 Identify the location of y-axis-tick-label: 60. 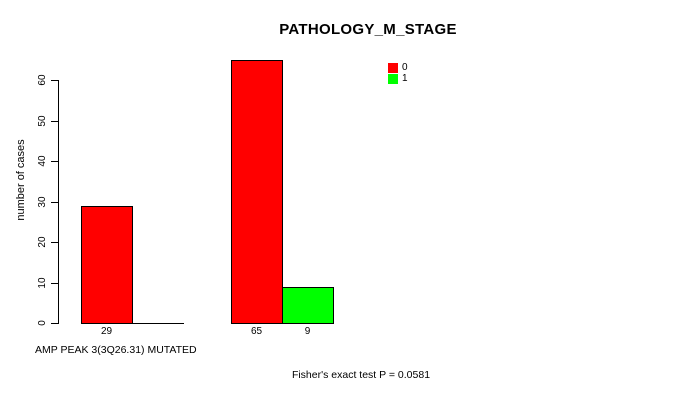
(42, 80).